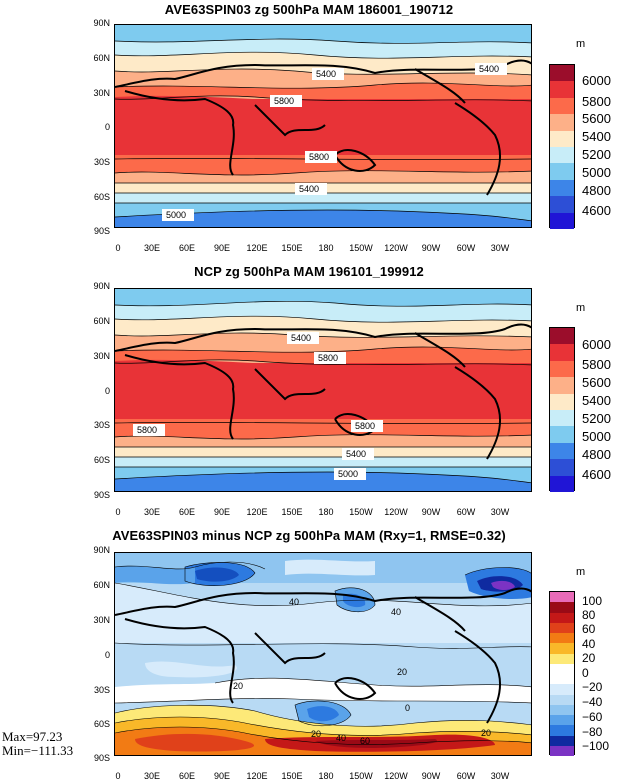 This screenshot has width=618, height=782. Describe the element at coordinates (323, 165) in the screenshot. I see `panel1-band-5800s` at that location.